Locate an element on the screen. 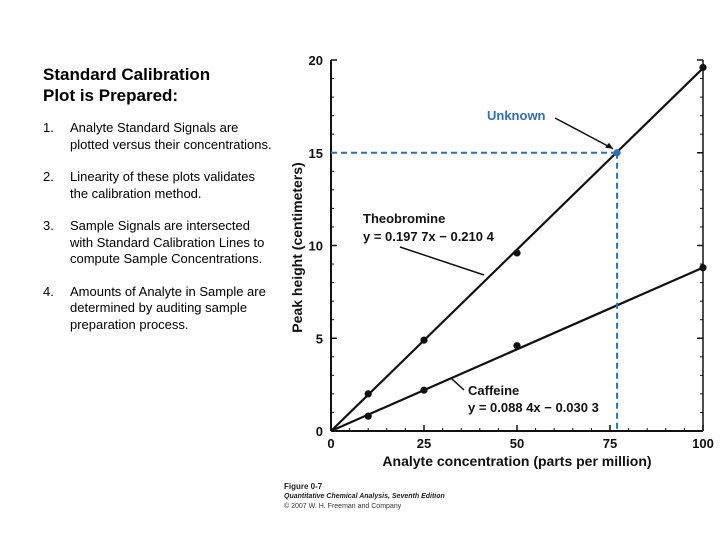 This screenshot has height=540, width=720. y-tick-label: 0 is located at coordinates (319, 431).